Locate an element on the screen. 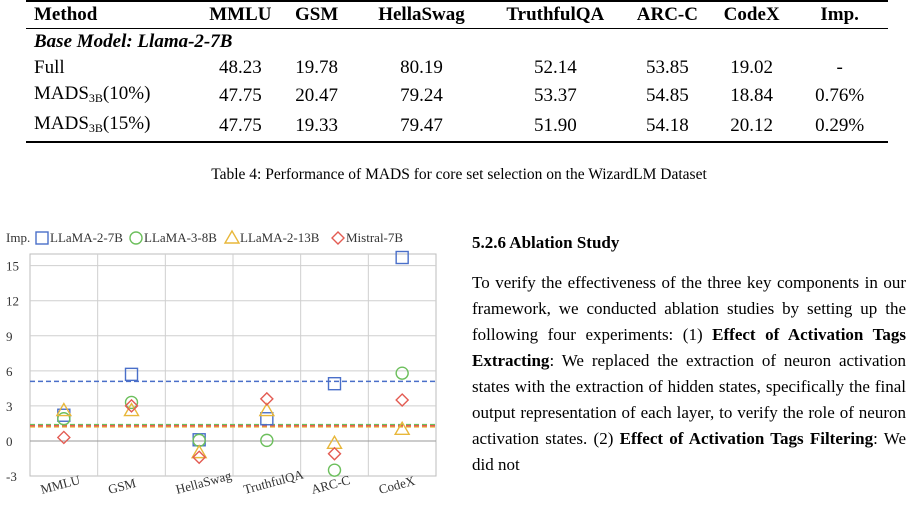  col-header: GSM is located at coordinates (317, 14).